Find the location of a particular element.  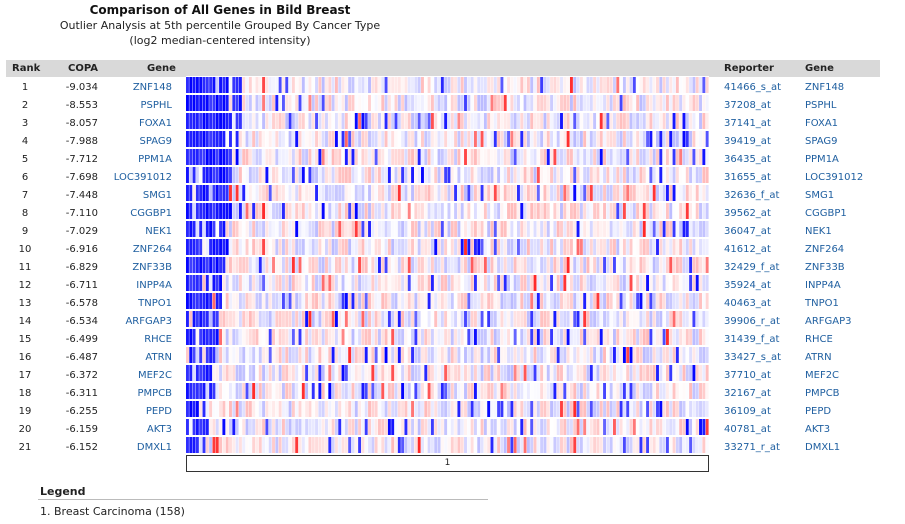

gene-link-right: ZNF33B is located at coordinates (825, 267).